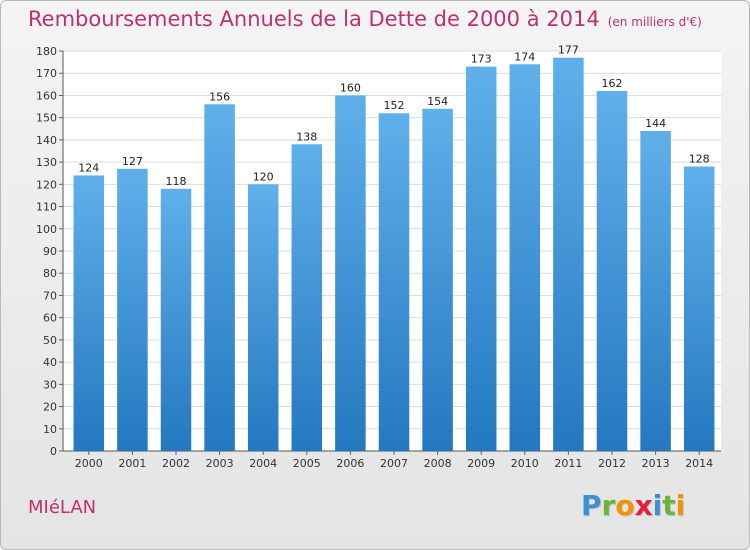 This screenshot has width=750, height=550. I want to click on bar-2013, so click(655, 291).